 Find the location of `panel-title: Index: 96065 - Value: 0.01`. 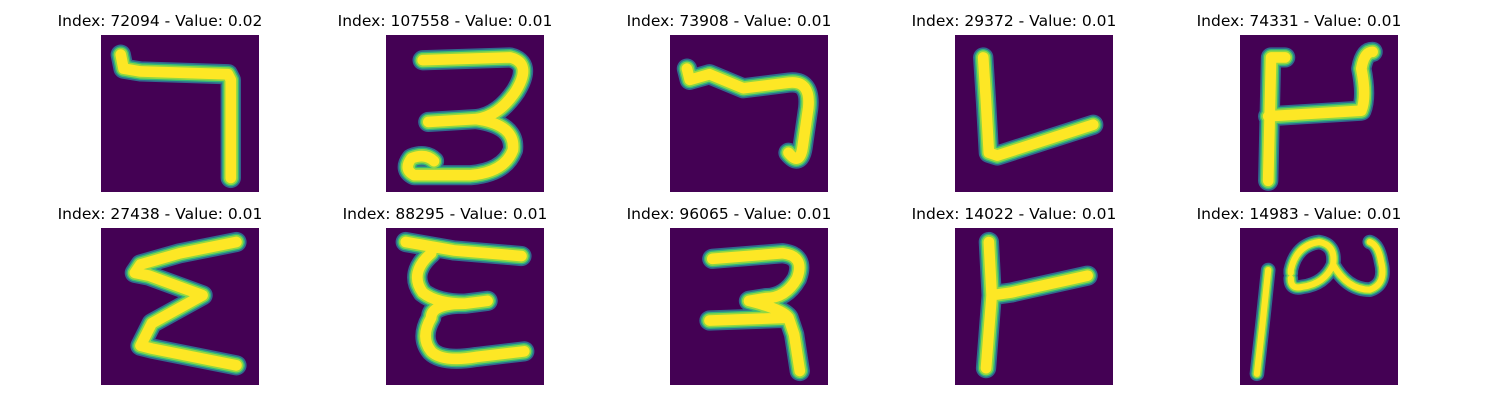

panel-title: Index: 96065 - Value: 0.01 is located at coordinates (729, 214).